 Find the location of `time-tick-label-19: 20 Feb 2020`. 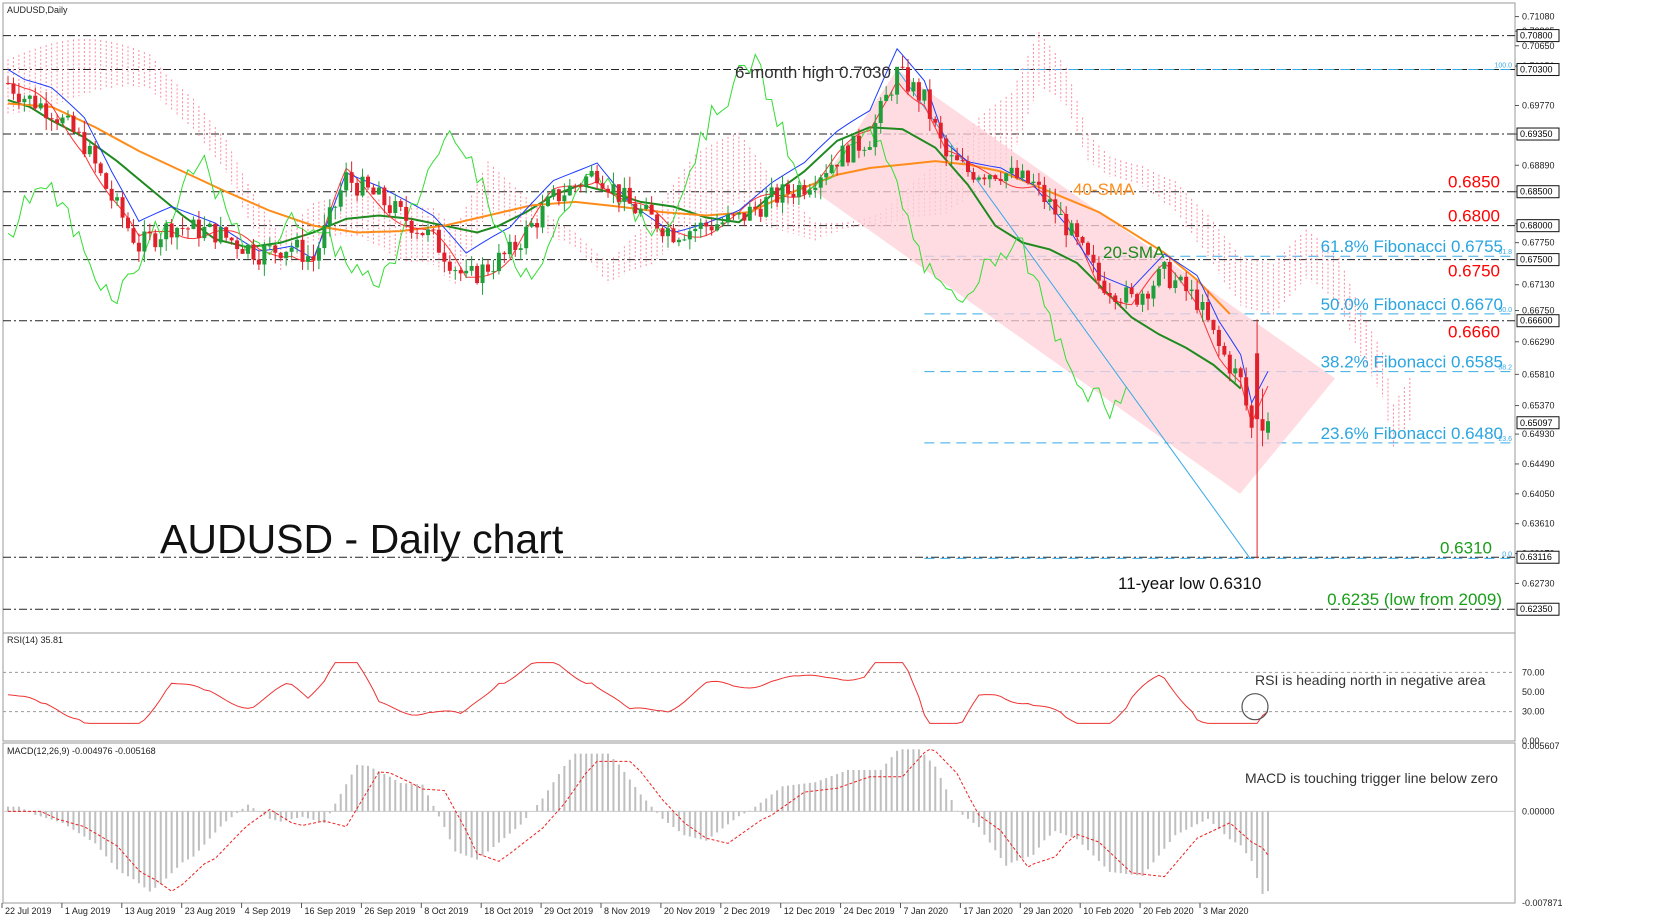

time-tick-label-19: 20 Feb 2020 is located at coordinates (1168, 911).